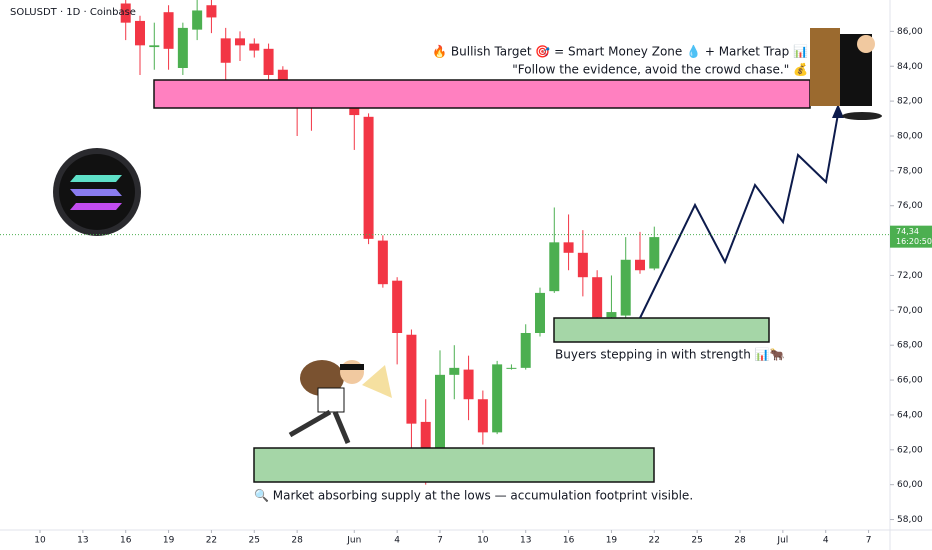 This screenshot has height=550, width=932. I want to click on y-tick-label: 80,00, so click(910, 136).